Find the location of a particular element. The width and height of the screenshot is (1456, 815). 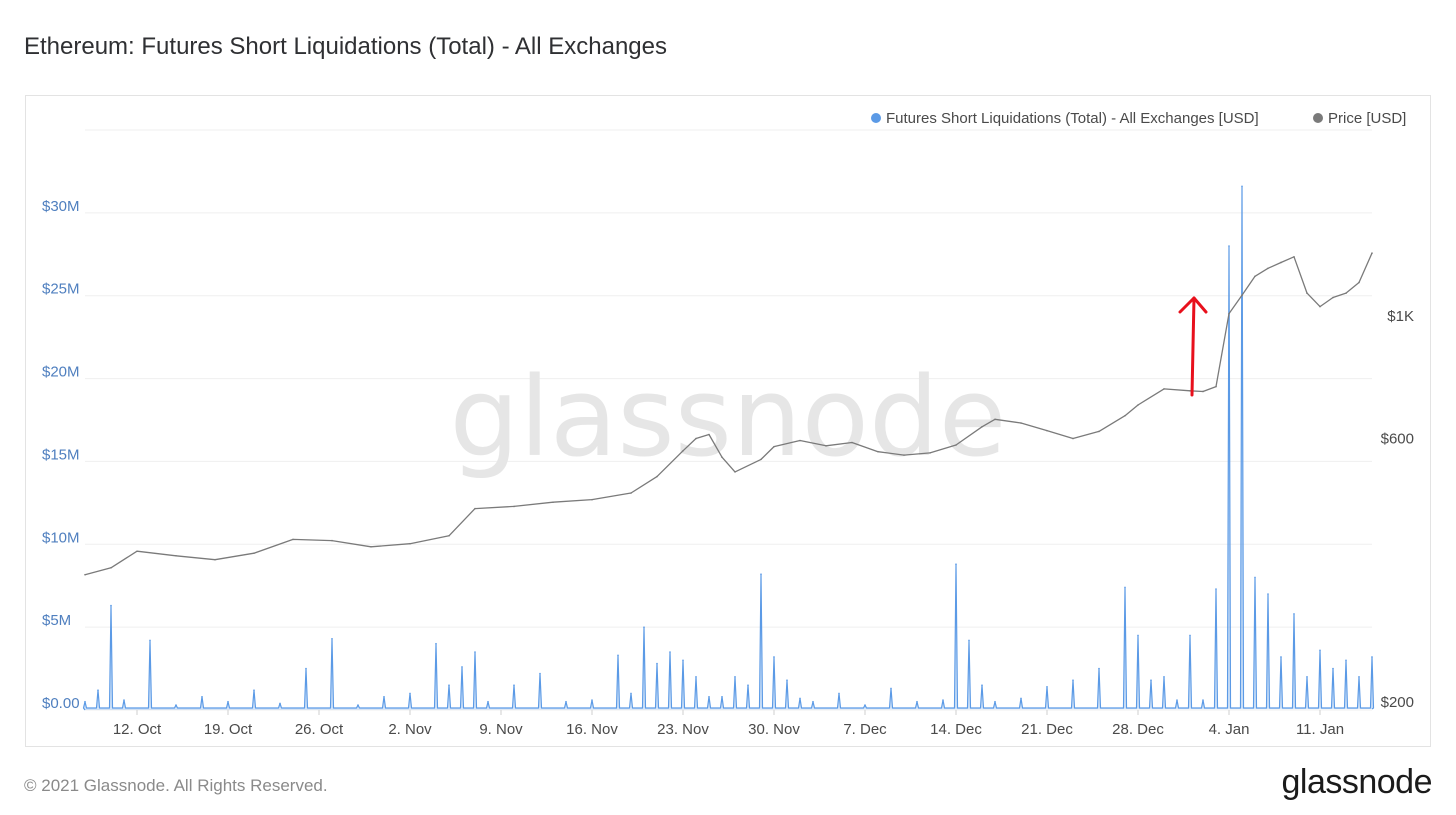

left-axis-tick-label: $25M is located at coordinates (61, 289).